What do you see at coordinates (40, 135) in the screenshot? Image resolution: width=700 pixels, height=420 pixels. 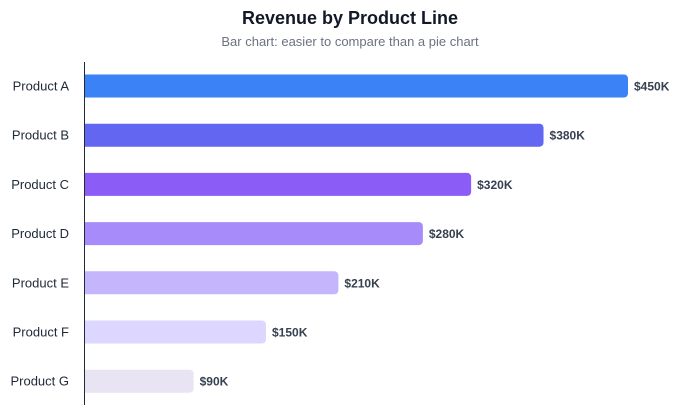 I see `category-label: Product B` at bounding box center [40, 135].